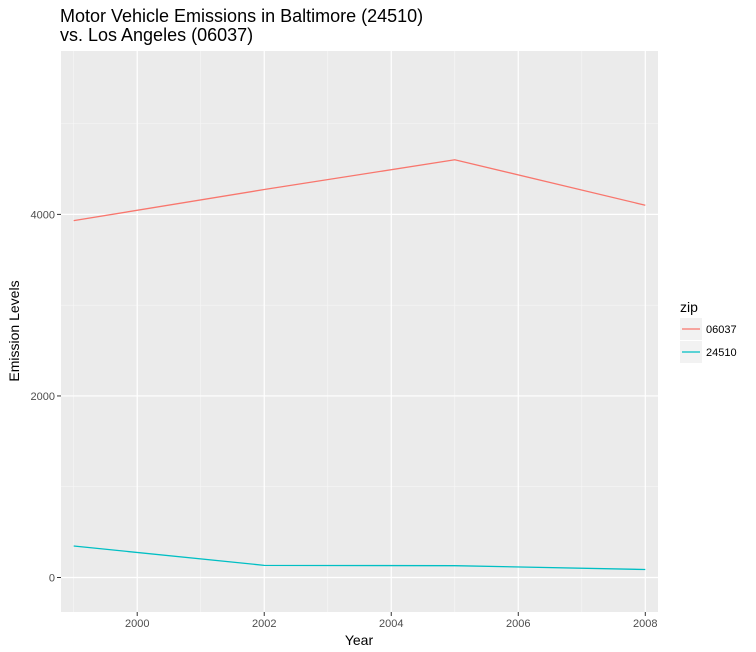 This screenshot has height=652, width=756. I want to click on legend-label: 06037, so click(721, 330).